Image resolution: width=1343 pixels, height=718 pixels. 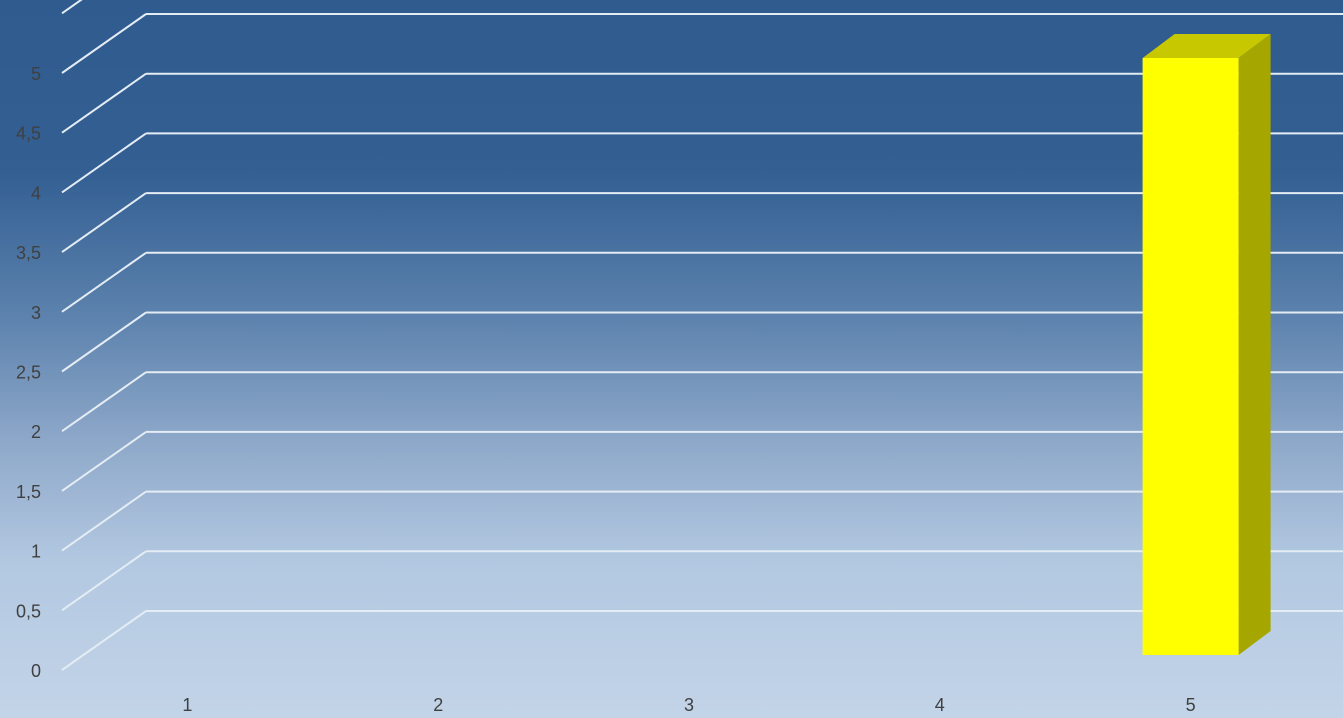 What do you see at coordinates (36, 74) in the screenshot?
I see `y-tick-label: 5` at bounding box center [36, 74].